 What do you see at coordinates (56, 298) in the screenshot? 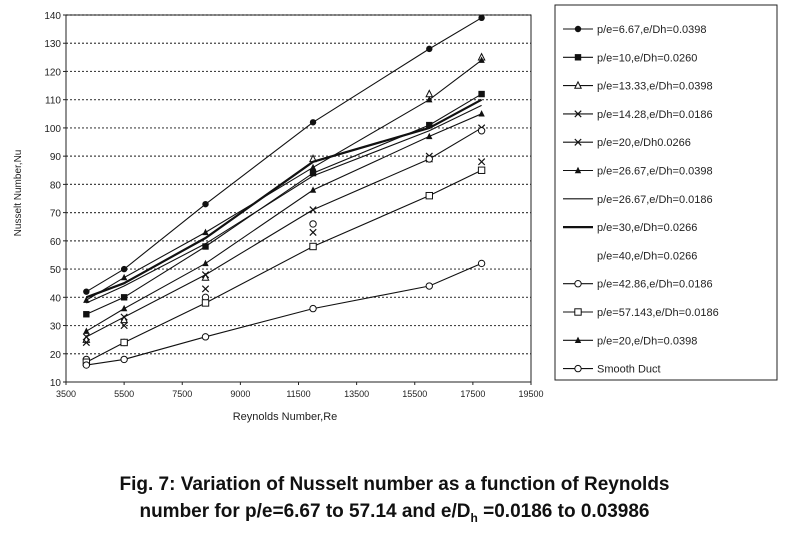
I see `y-tick-label: 40` at bounding box center [56, 298].